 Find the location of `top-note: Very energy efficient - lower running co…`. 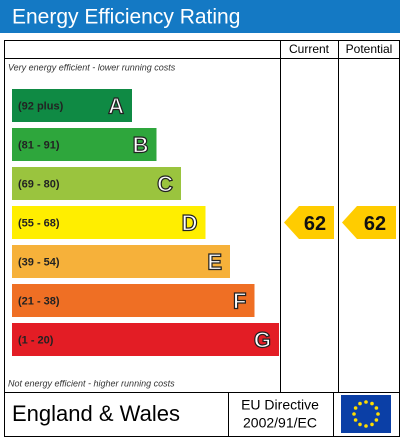

top-note: Very energy efficient - lower running co… is located at coordinates (92, 67).